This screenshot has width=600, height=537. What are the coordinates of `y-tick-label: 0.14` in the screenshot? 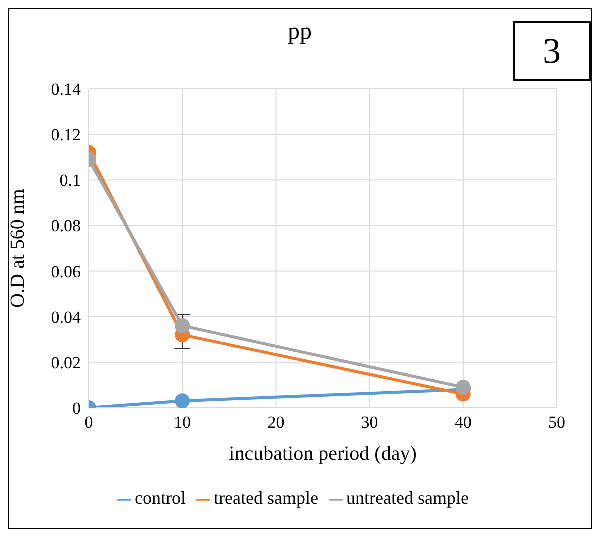 It's located at (66, 90).